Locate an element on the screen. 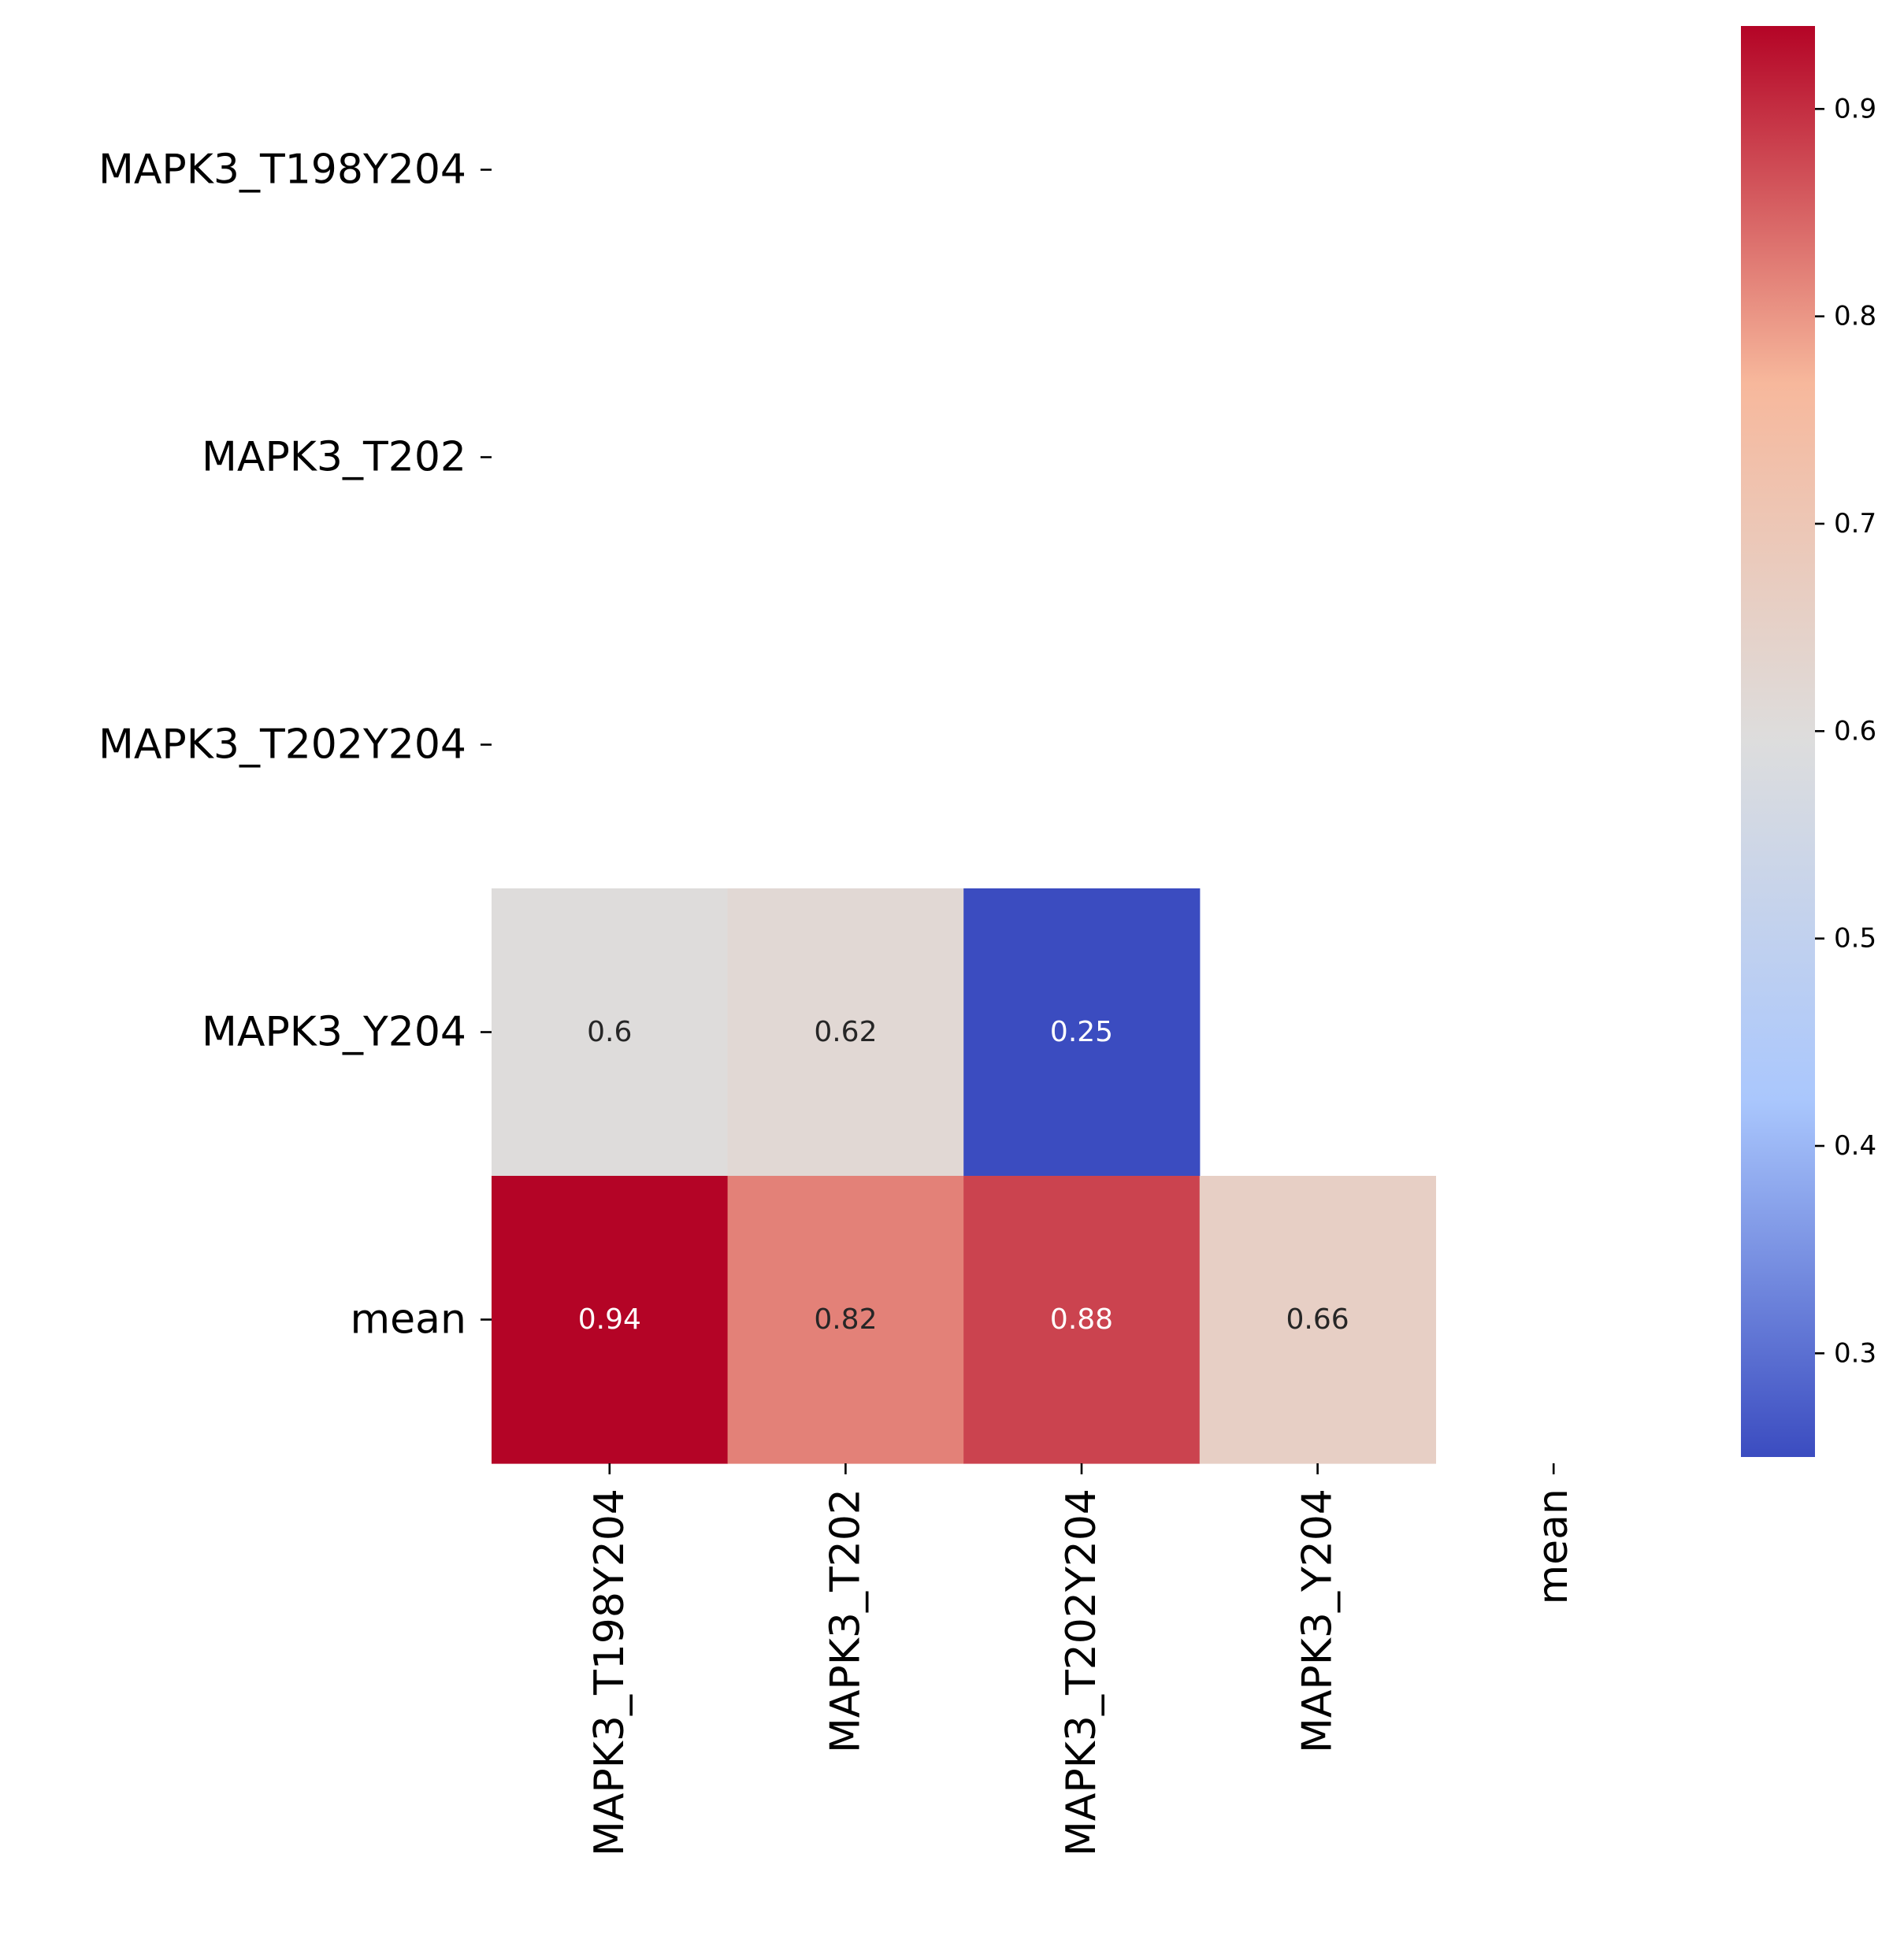 The image size is (1904, 1939). colorbar-ticks: 0.3 0.4 0.5 0.6 0.7 0.8 0.9 is located at coordinates (1845, 731).